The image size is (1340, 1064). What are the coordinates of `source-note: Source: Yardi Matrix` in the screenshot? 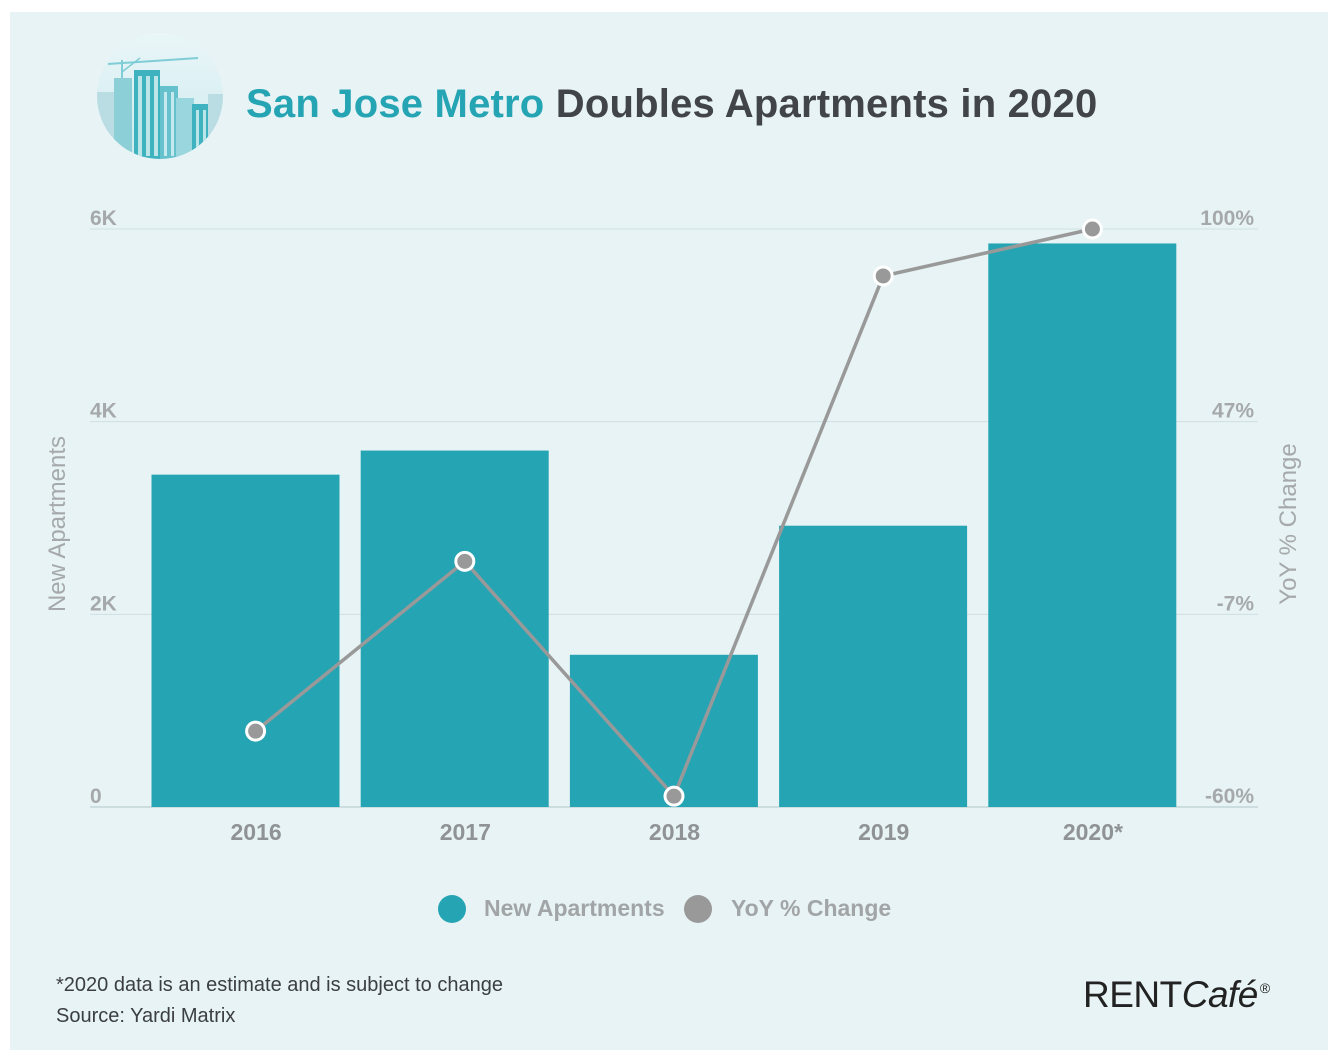 It's located at (146, 1016).